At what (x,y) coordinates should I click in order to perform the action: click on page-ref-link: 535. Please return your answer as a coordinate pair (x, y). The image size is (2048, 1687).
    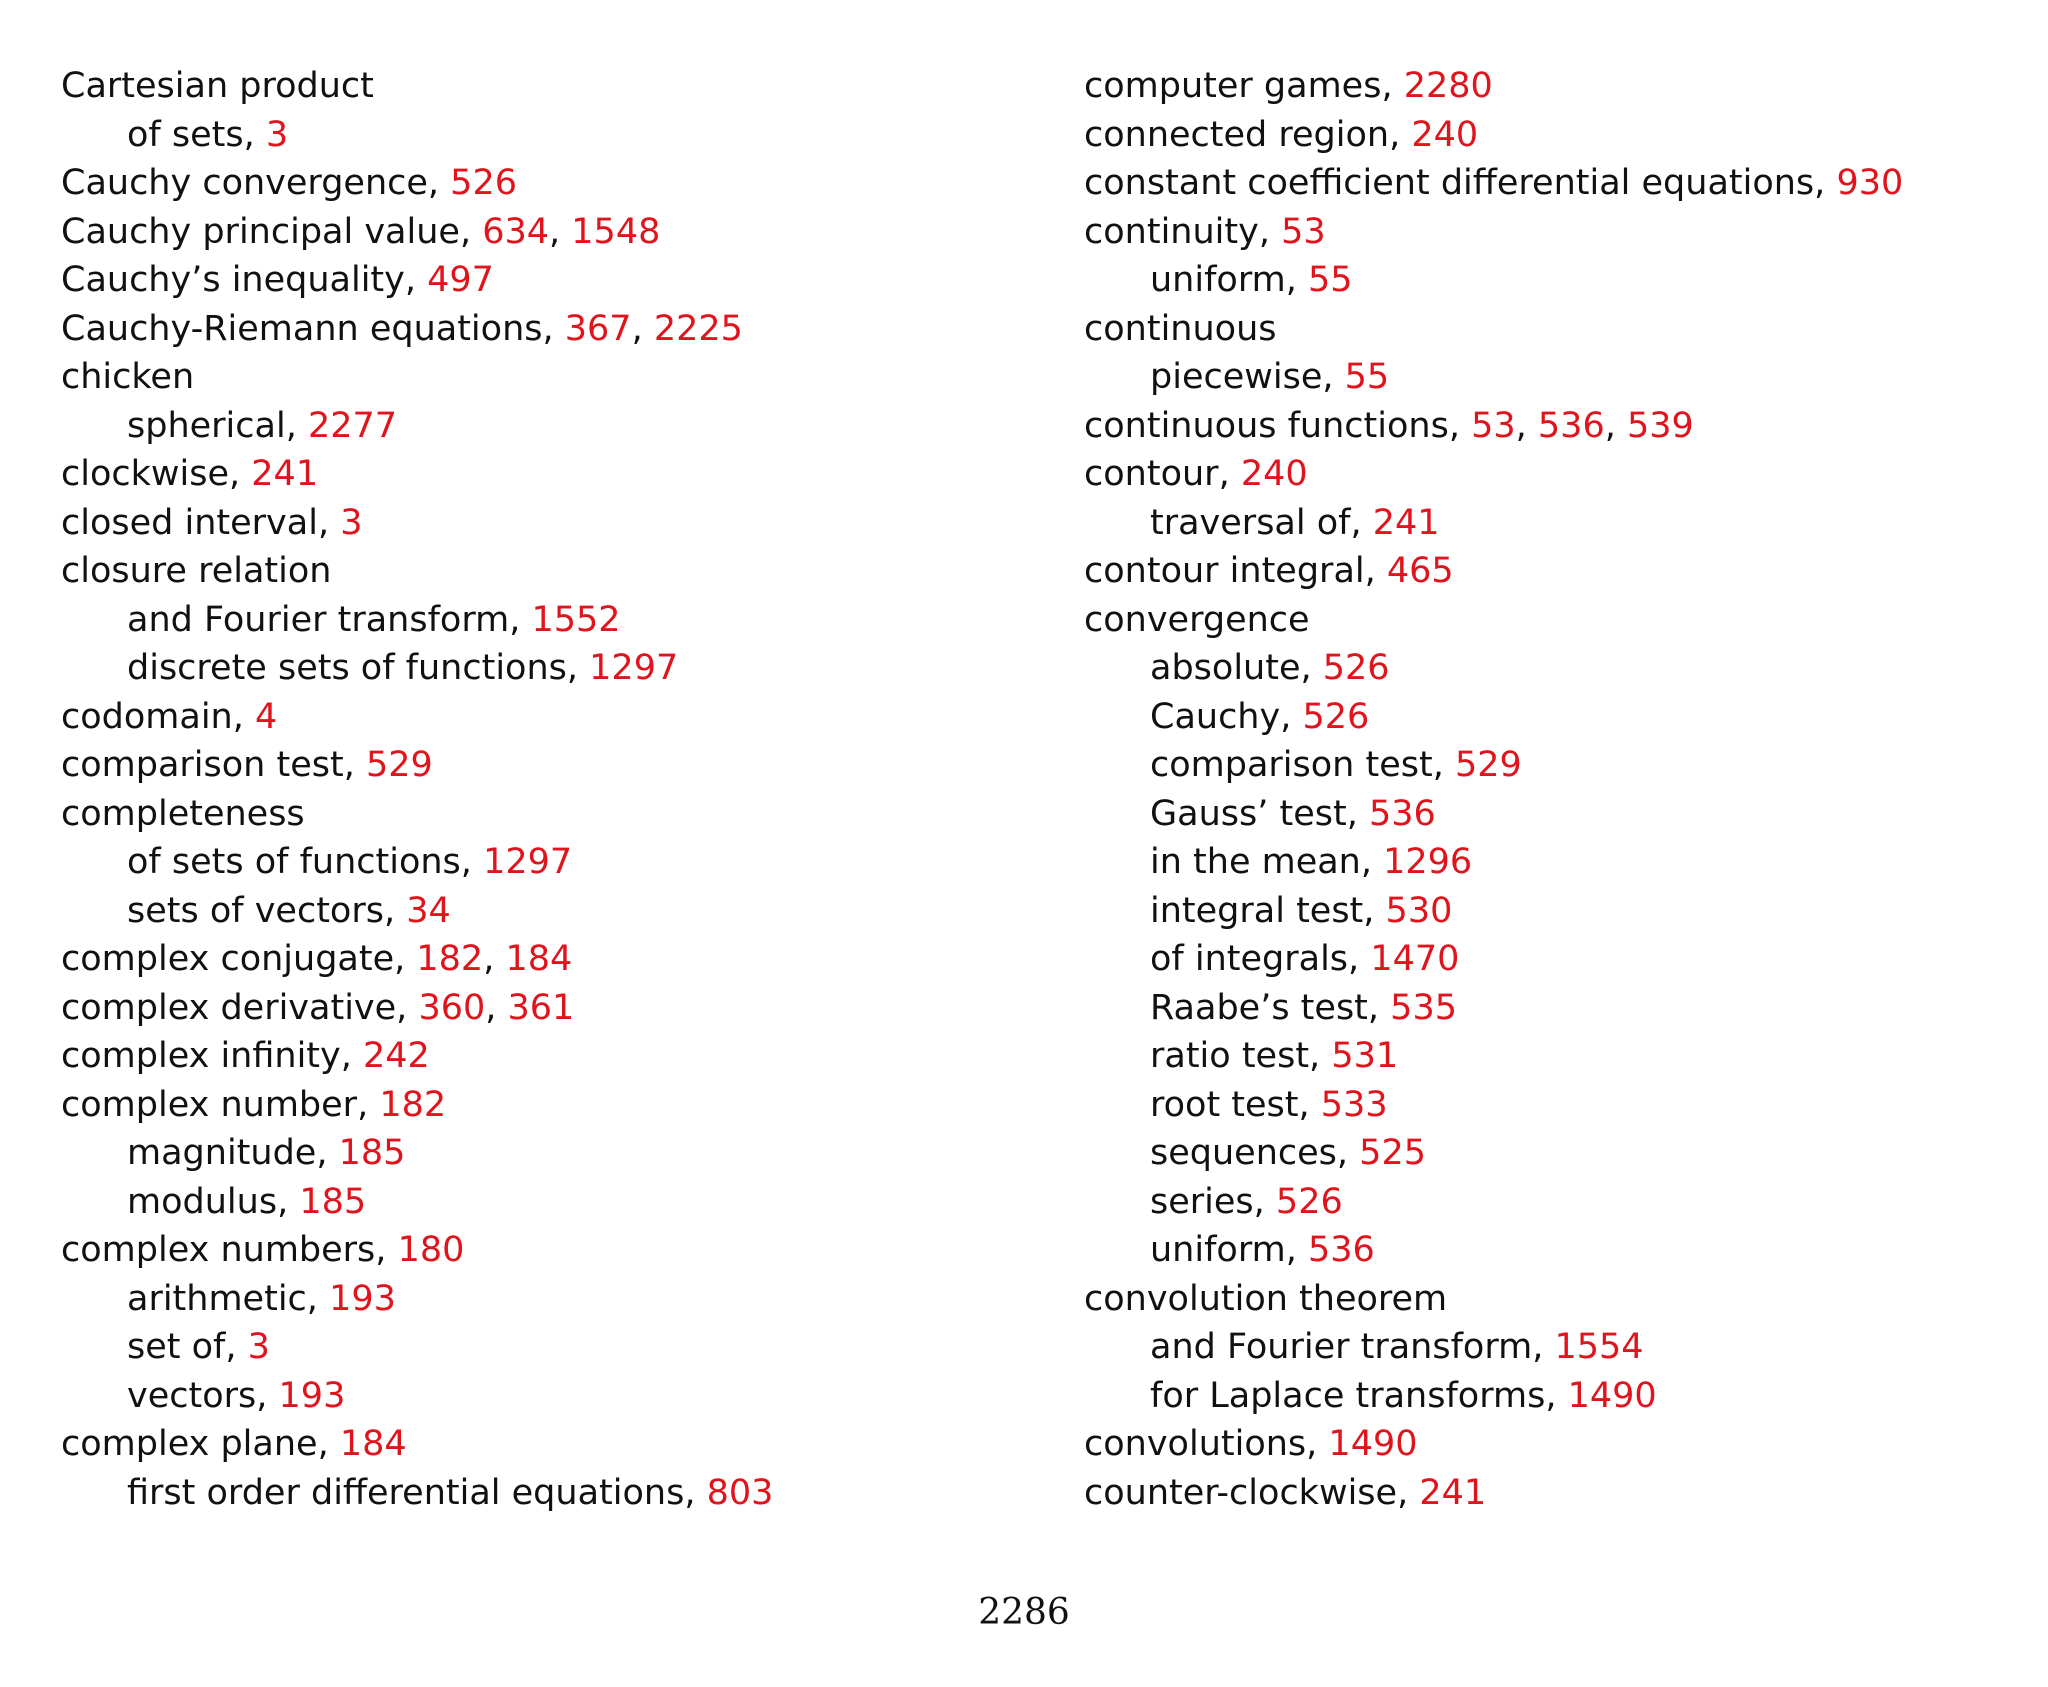
    Looking at the image, I should click on (1423, 1007).